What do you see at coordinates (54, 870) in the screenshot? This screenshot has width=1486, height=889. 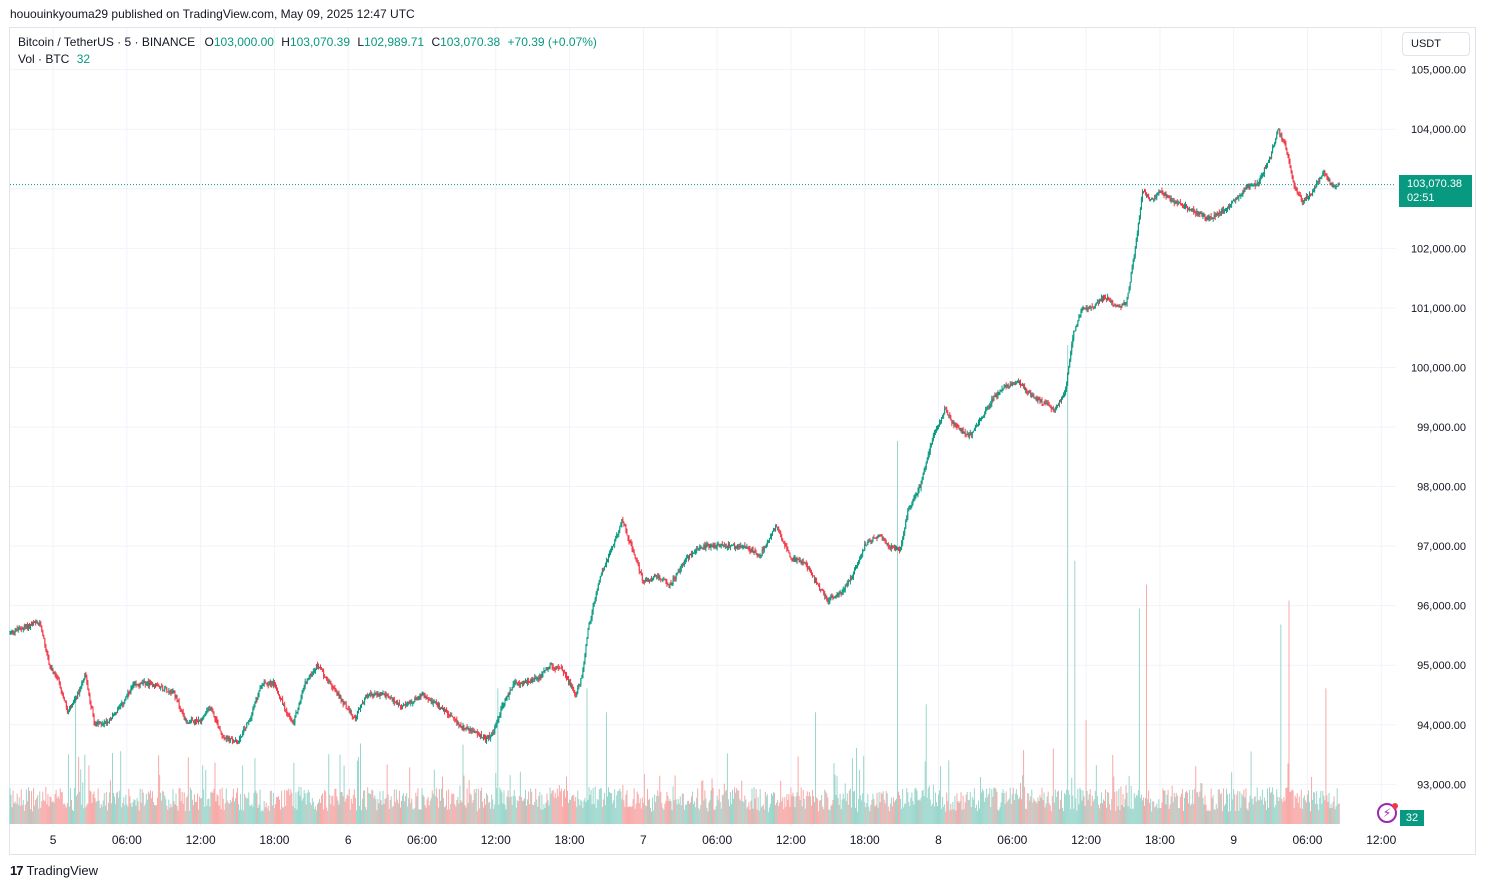 I see `tradingview-logo: 17 TradingView` at bounding box center [54, 870].